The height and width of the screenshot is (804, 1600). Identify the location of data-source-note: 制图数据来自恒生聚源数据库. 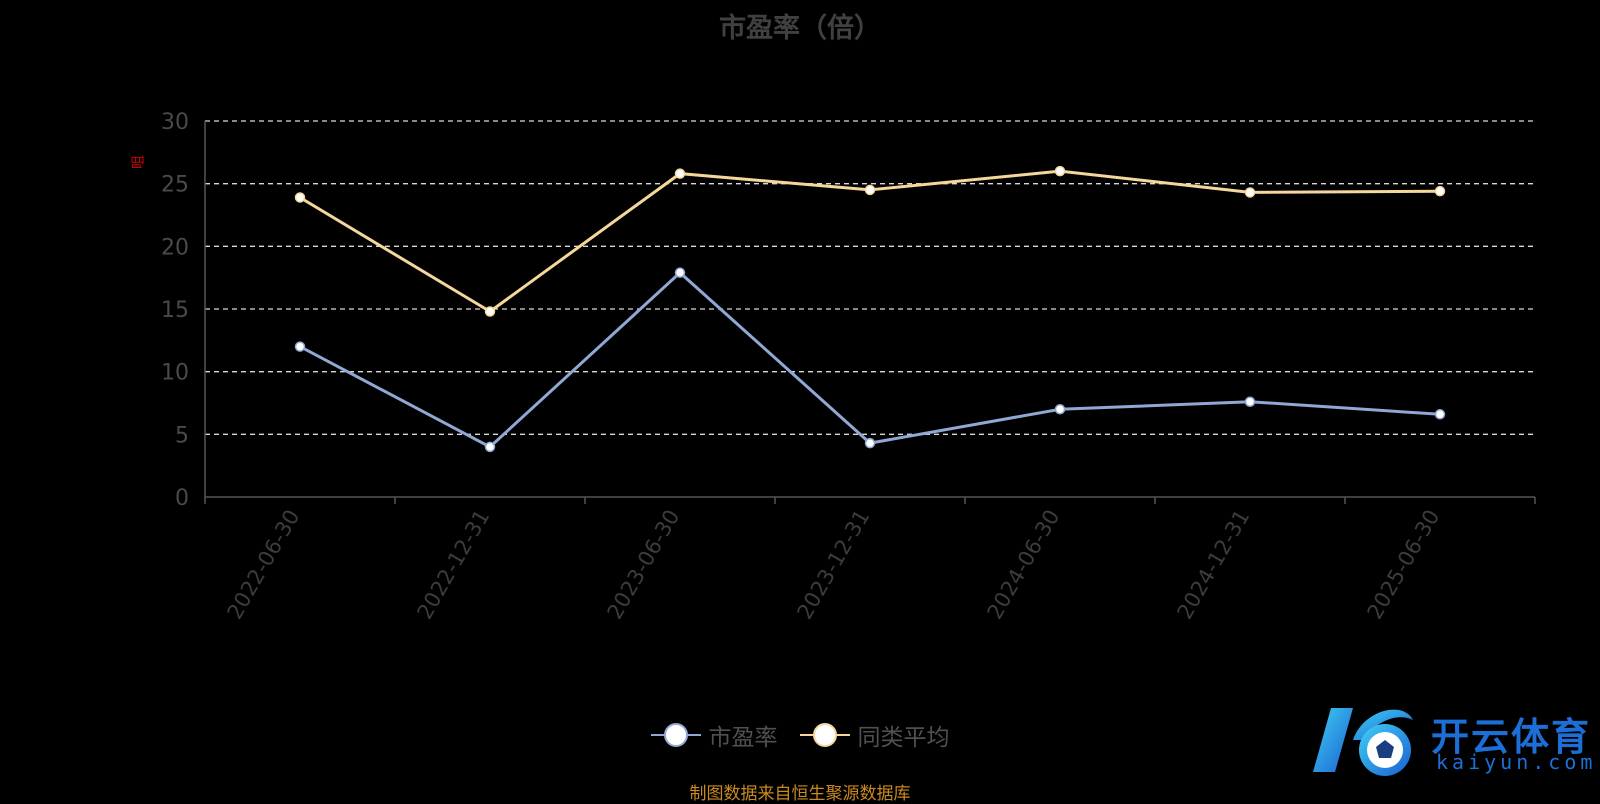
(800, 794).